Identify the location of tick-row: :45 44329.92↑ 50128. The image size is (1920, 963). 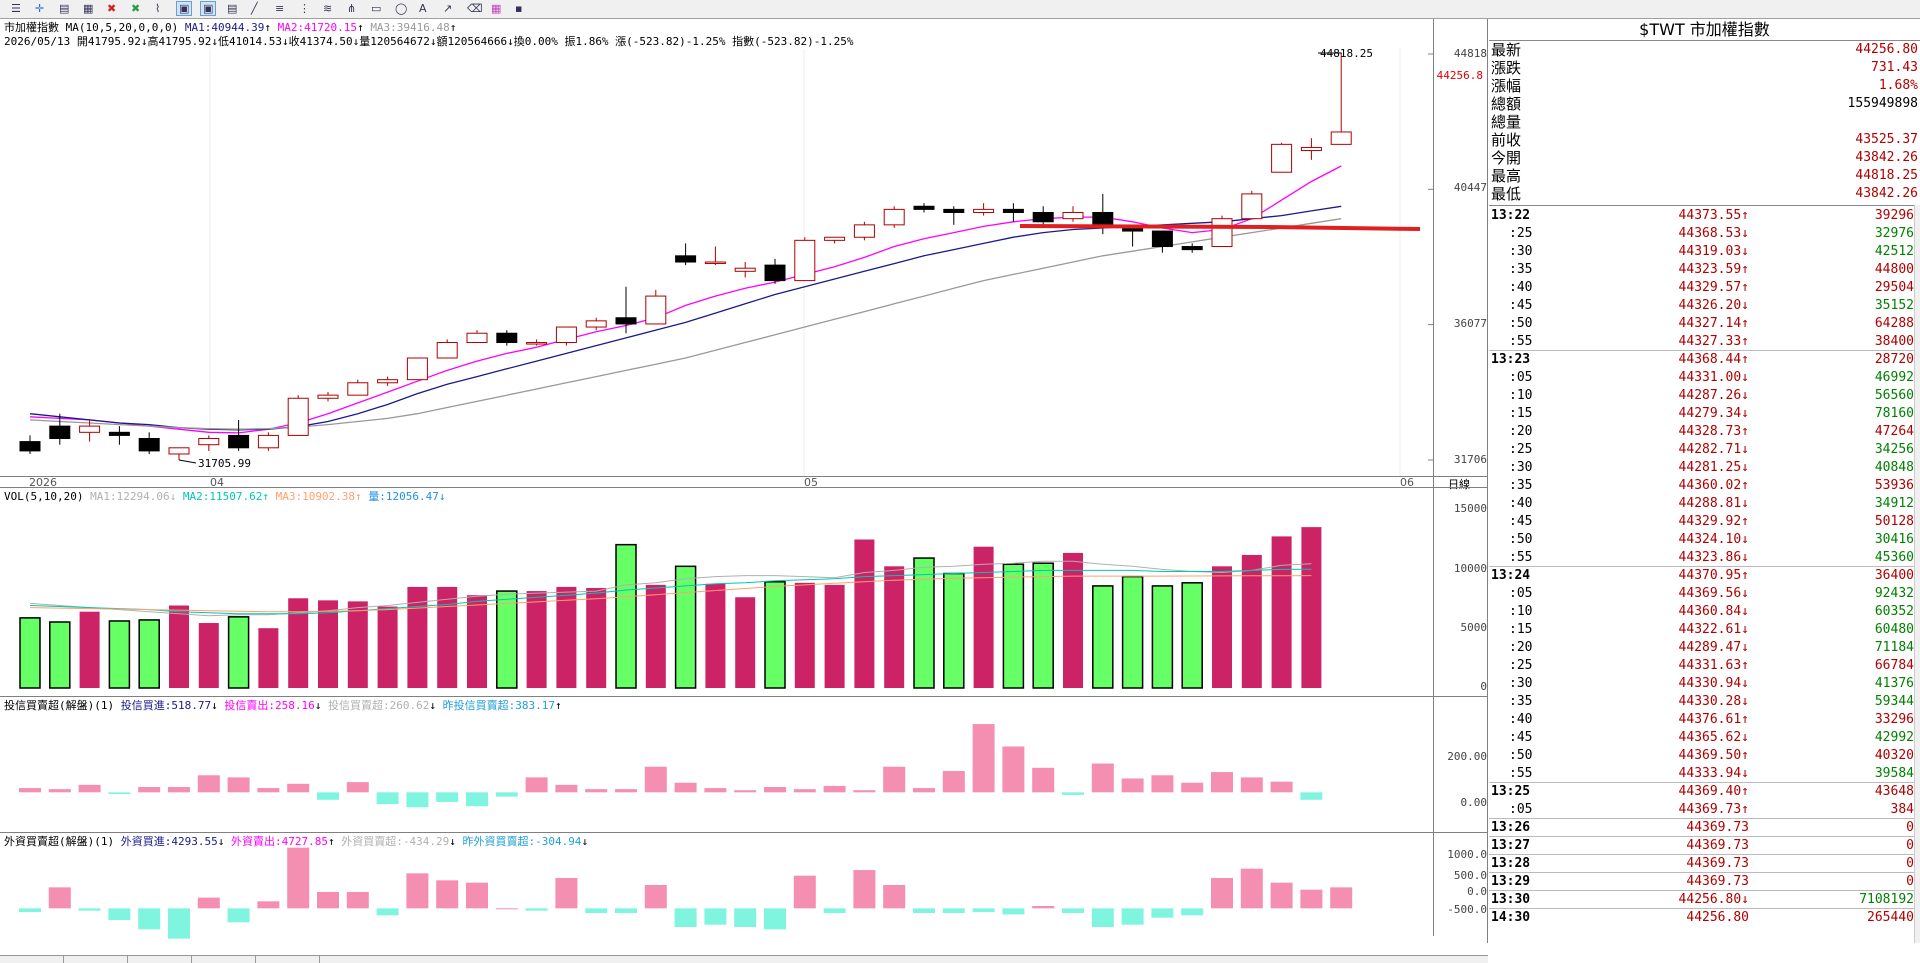
(1701, 522).